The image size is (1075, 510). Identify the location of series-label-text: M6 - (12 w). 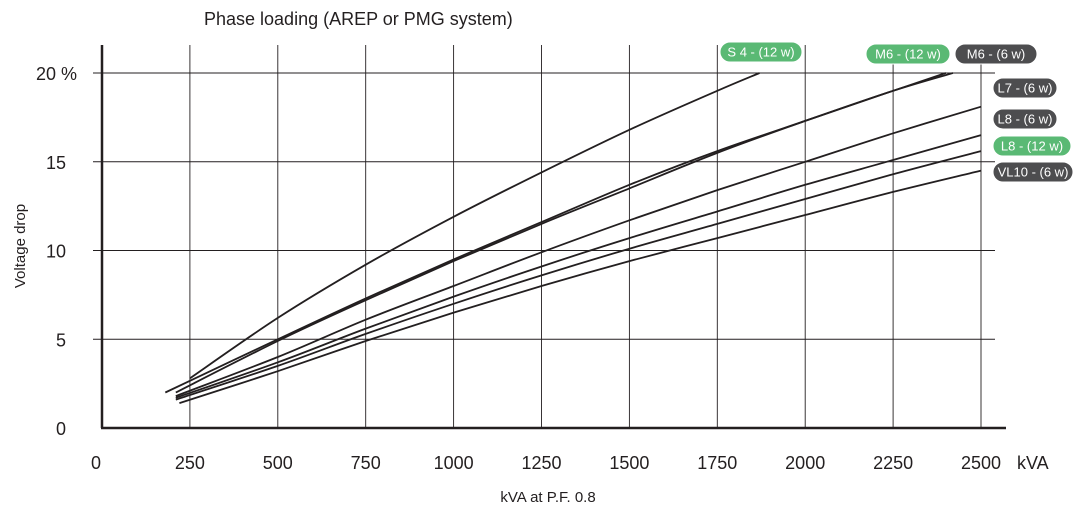
(908, 54).